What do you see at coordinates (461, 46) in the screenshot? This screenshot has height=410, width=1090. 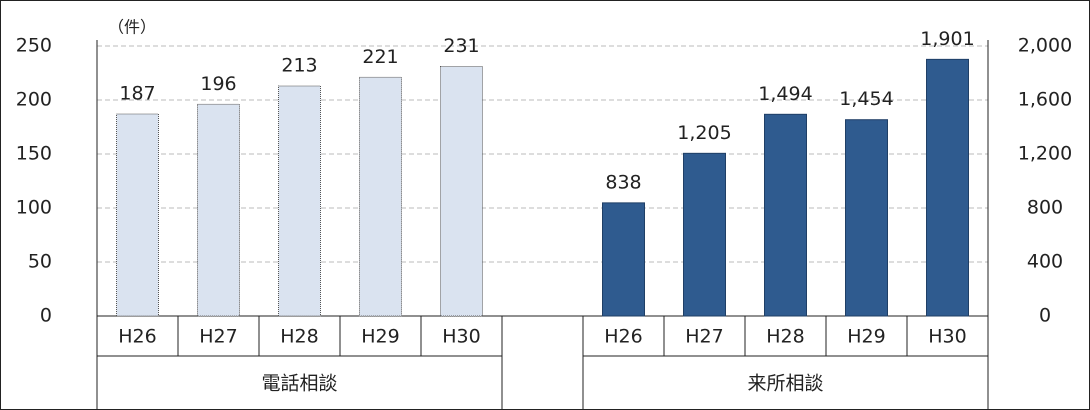 I see `data-label: 231` at bounding box center [461, 46].